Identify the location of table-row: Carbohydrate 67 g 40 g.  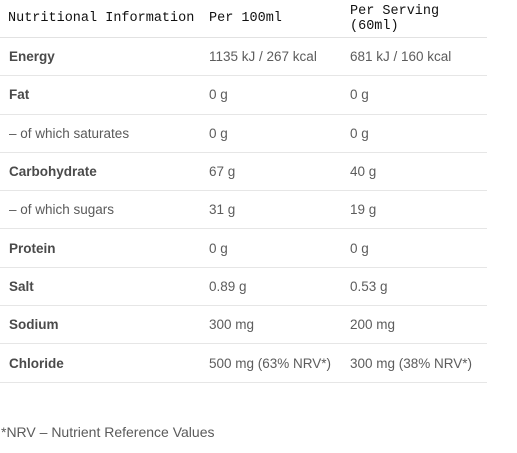
(243, 172).